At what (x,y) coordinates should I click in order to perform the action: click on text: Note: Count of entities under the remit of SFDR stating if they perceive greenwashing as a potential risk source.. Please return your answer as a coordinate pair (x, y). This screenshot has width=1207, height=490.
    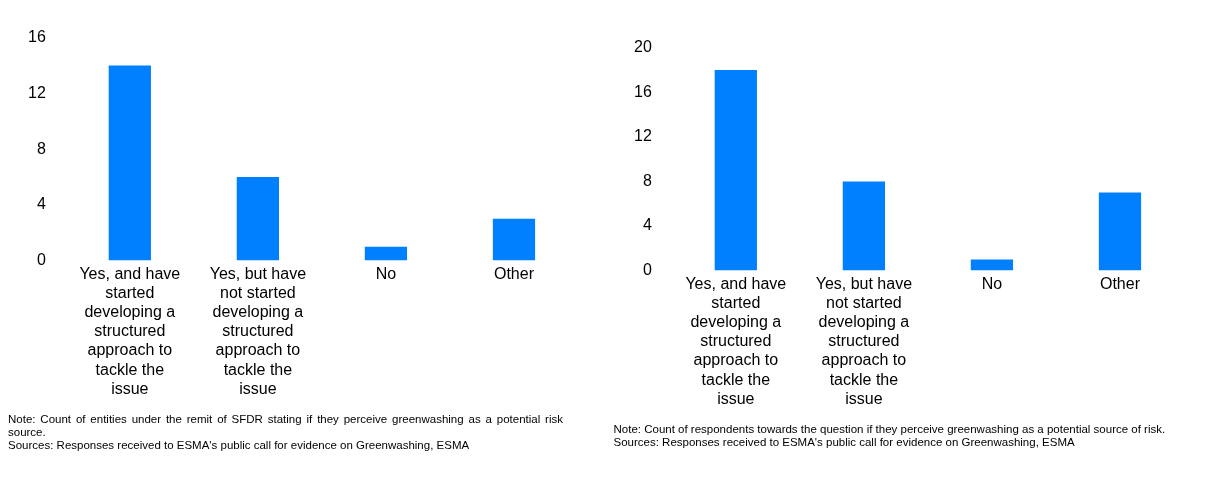
    Looking at the image, I should click on (285, 426).